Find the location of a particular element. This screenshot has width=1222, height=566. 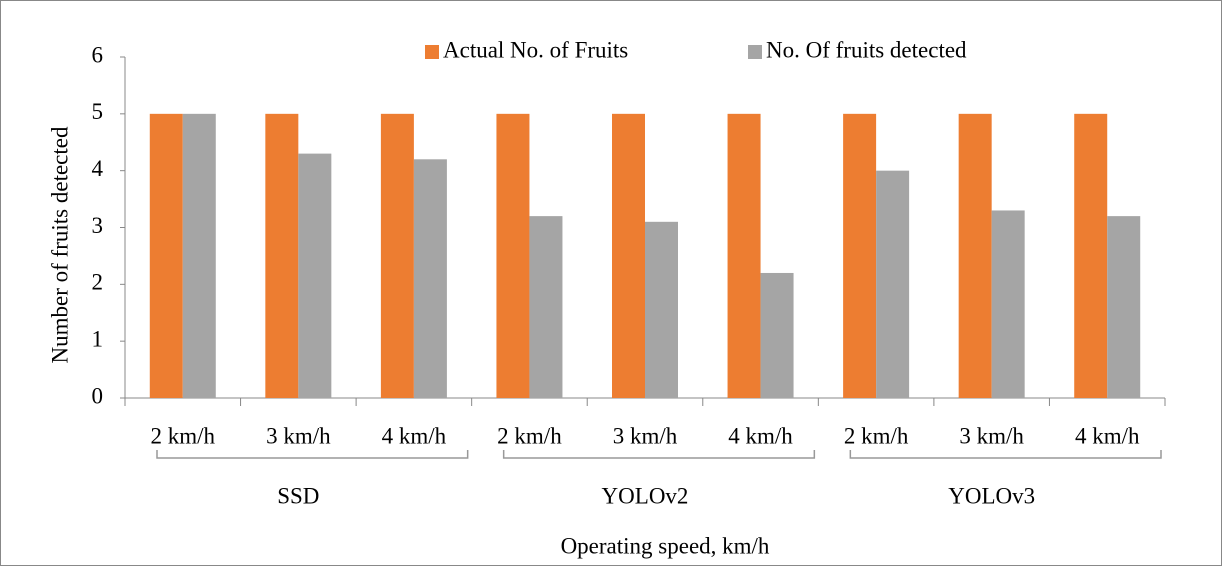

y-tick-label: 2 is located at coordinates (98, 282).